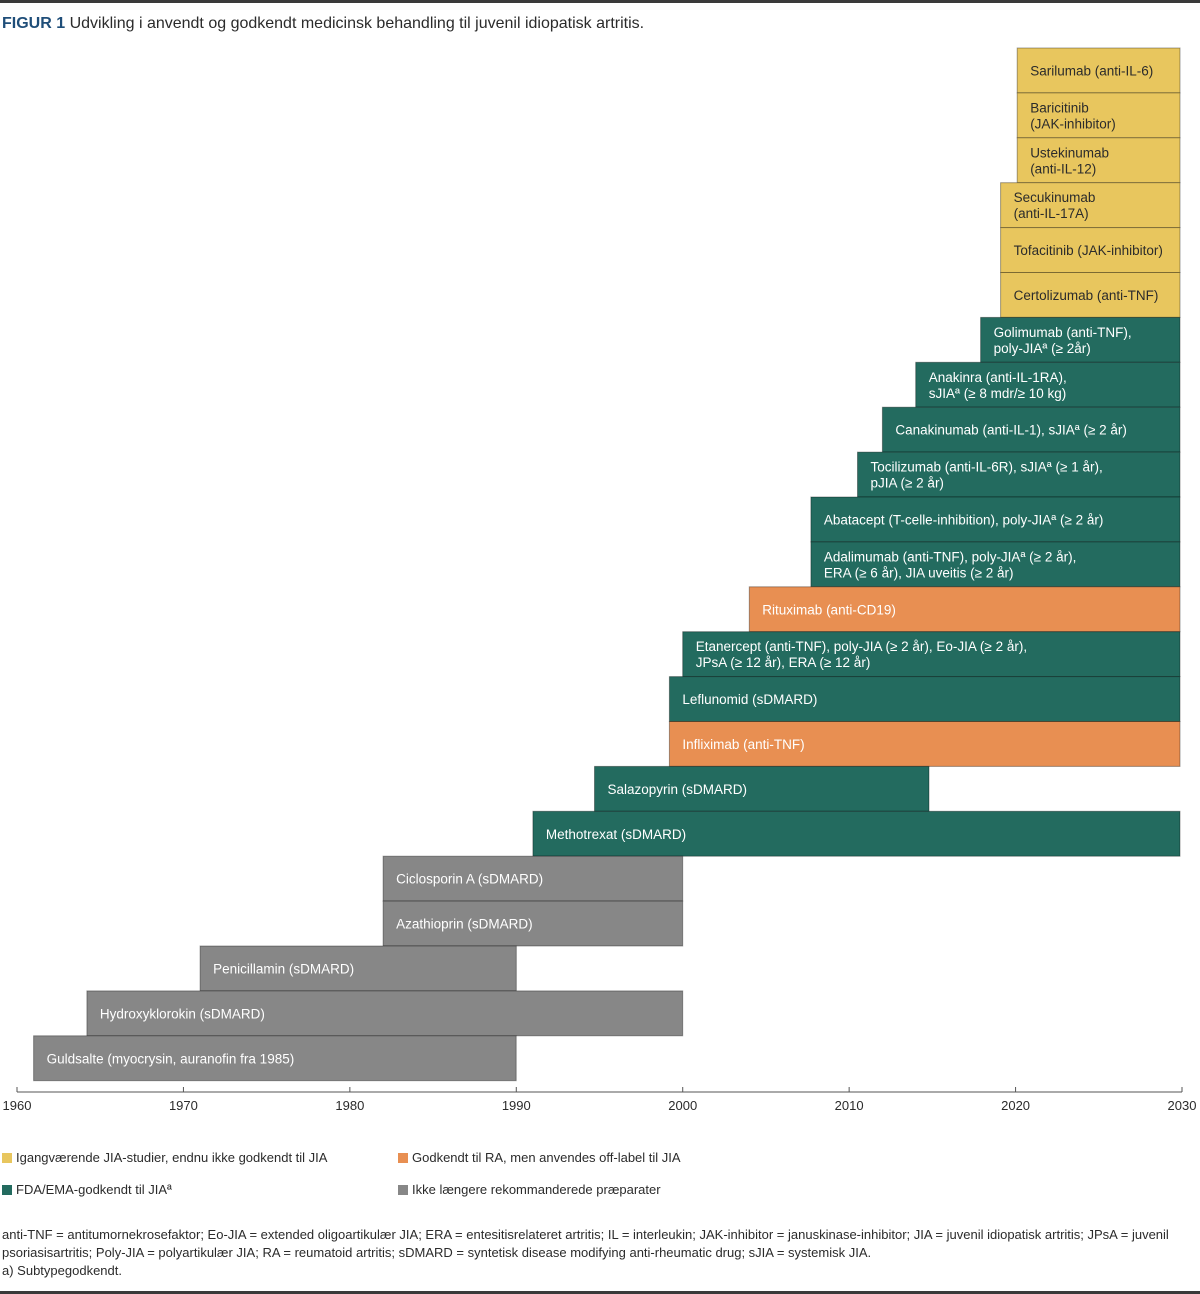 The width and height of the screenshot is (1200, 1294). What do you see at coordinates (1015, 1105) in the screenshot?
I see `x-tick-label: 2020` at bounding box center [1015, 1105].